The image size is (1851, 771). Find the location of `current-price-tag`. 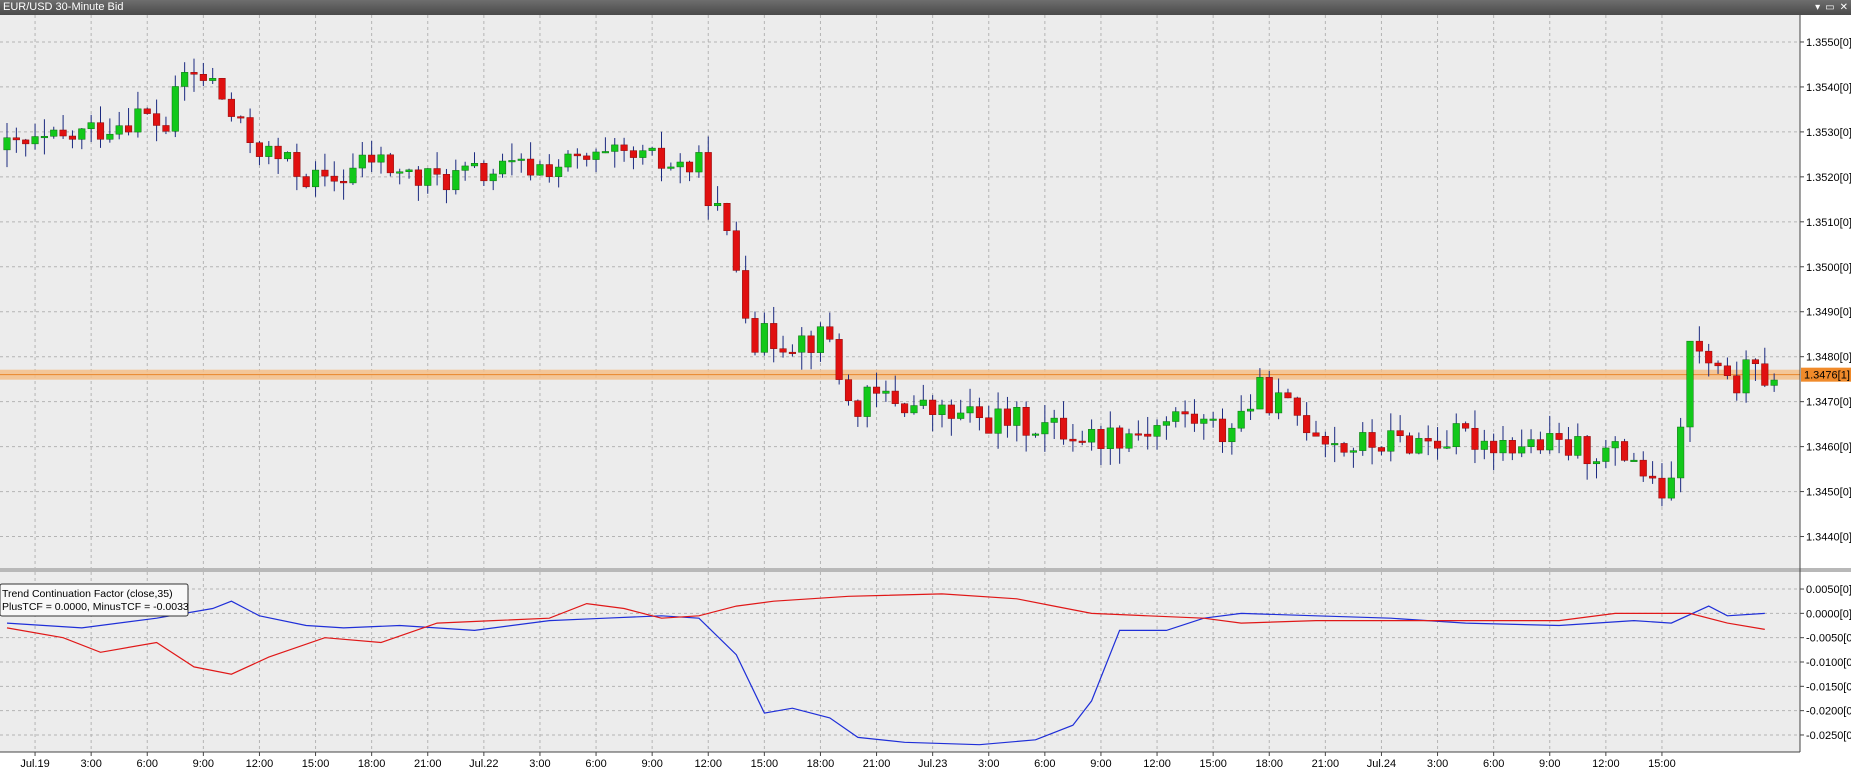

current-price-tag is located at coordinates (1826, 374).